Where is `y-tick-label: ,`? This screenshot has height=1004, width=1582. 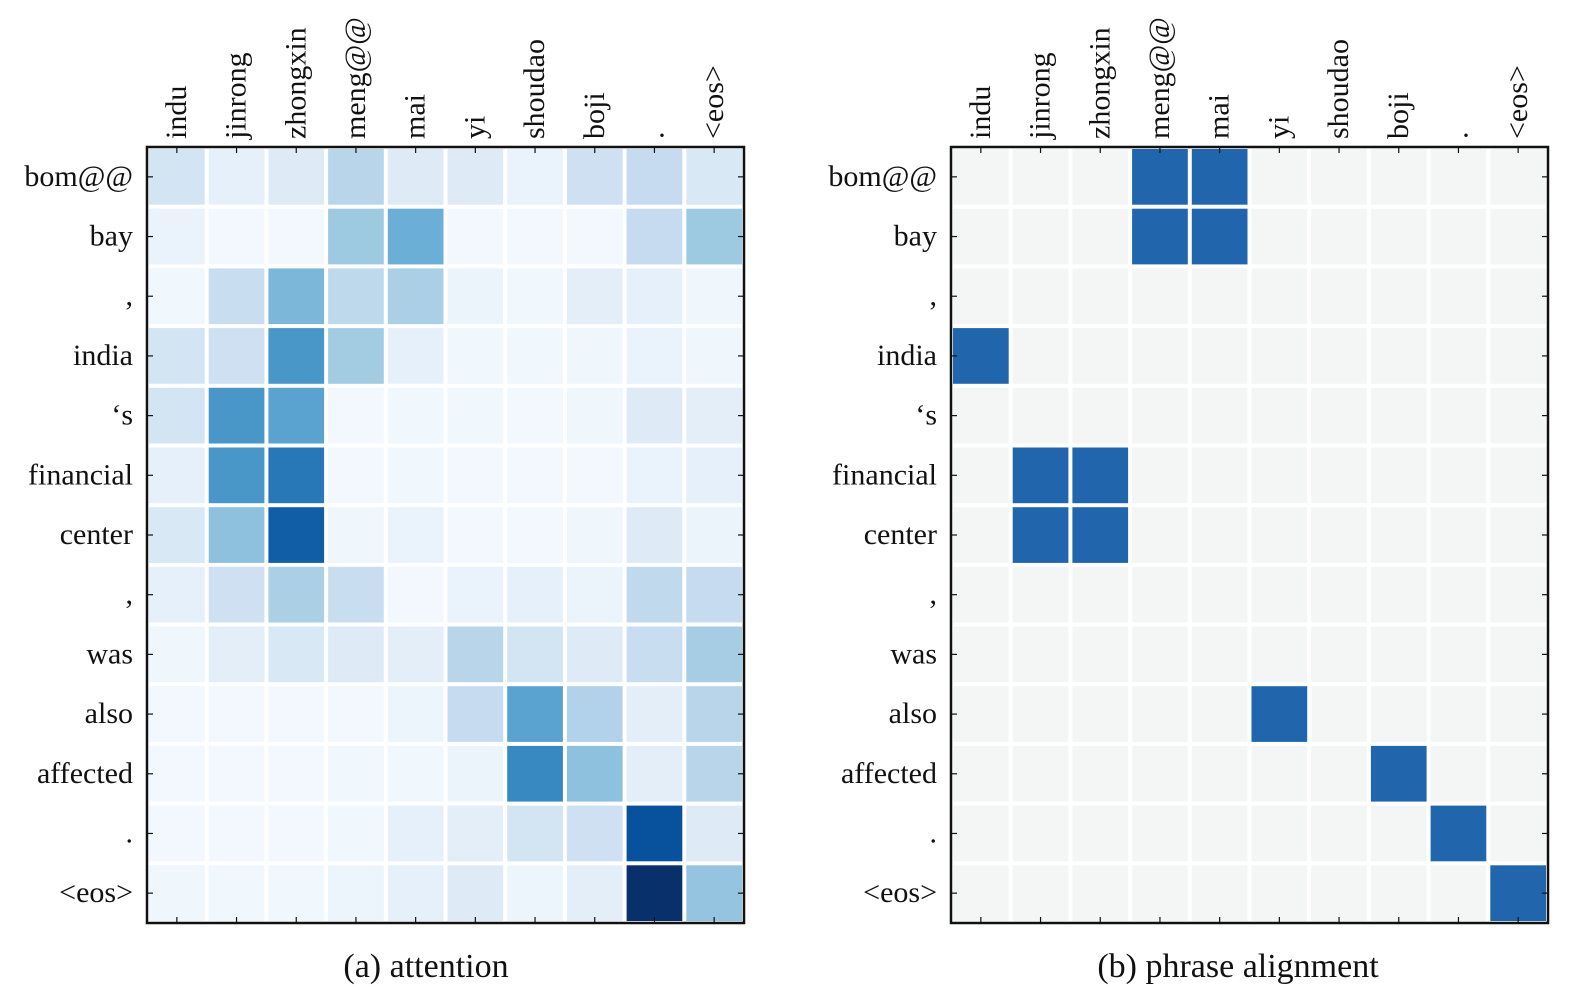 y-tick-label: , is located at coordinates (934, 295).